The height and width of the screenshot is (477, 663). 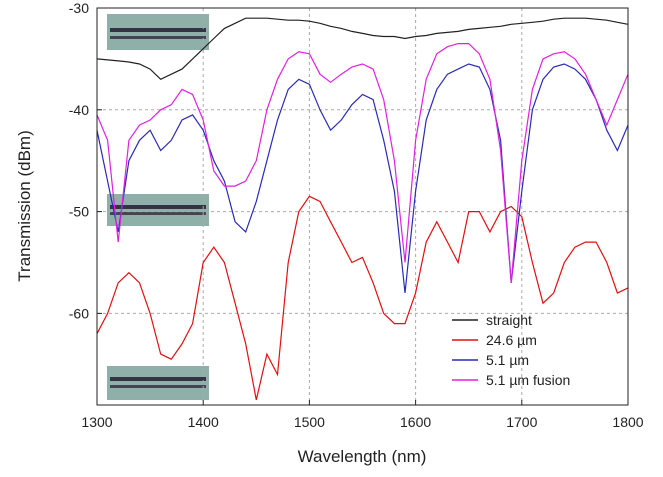 What do you see at coordinates (79, 110) in the screenshot?
I see `y-tick-label: -40` at bounding box center [79, 110].